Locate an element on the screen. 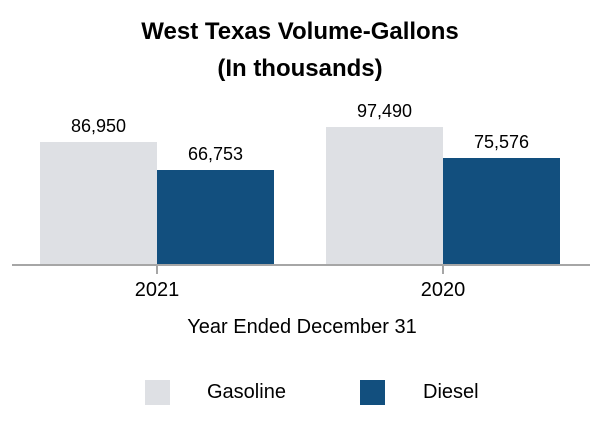  chart-title-line1: West Texas Volume-Gallons is located at coordinates (300, 31).